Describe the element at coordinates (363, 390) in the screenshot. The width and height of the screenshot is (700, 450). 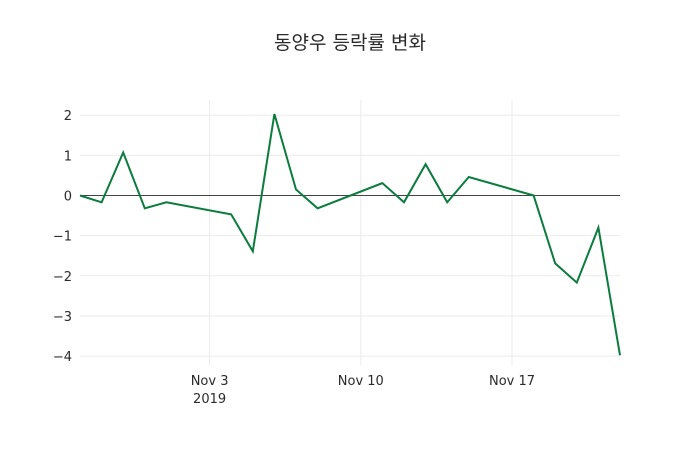
I see `x-axis-labels: Nov 3 2019 Nov 10 Nov 17` at that location.